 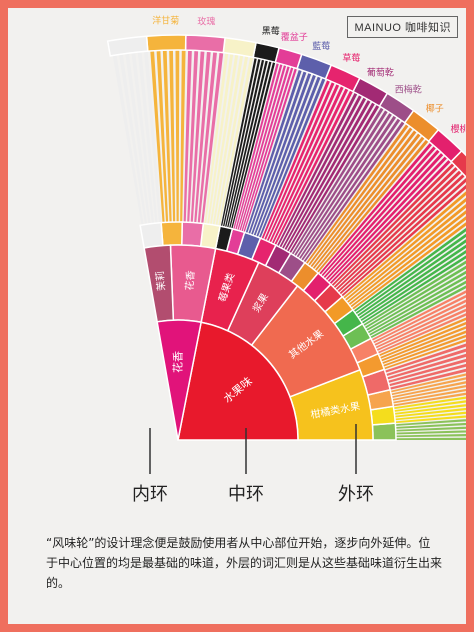 I want to click on outer-label-14: 草莓, so click(x=351, y=58).